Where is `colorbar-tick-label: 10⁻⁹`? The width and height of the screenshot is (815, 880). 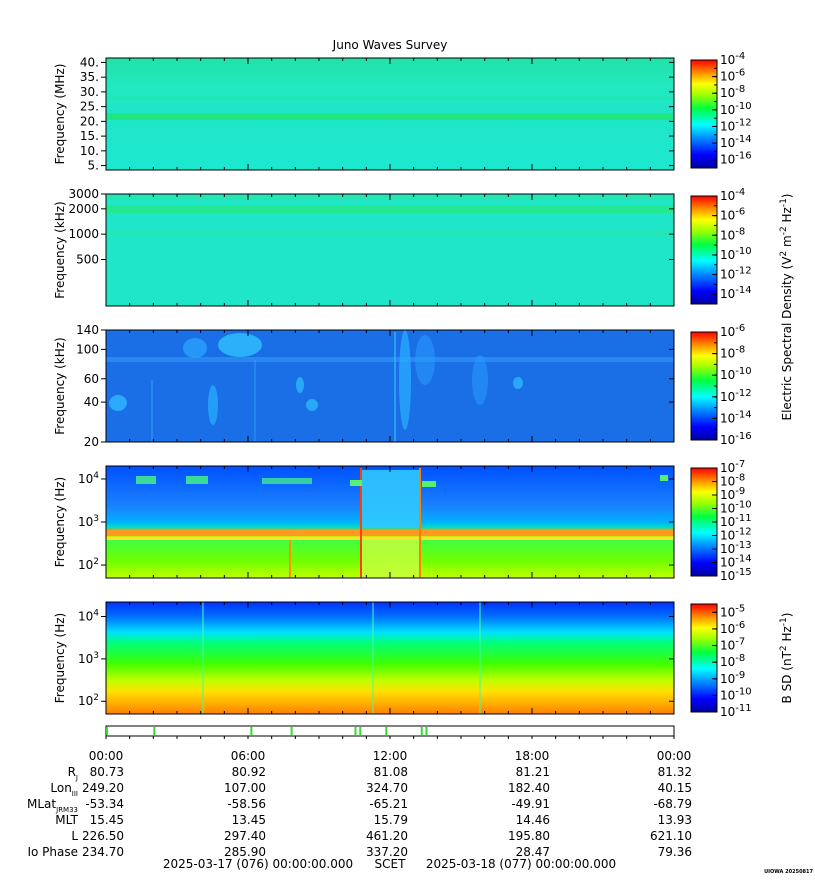
colorbar-tick-label: 10⁻⁹ is located at coordinates (732, 678).